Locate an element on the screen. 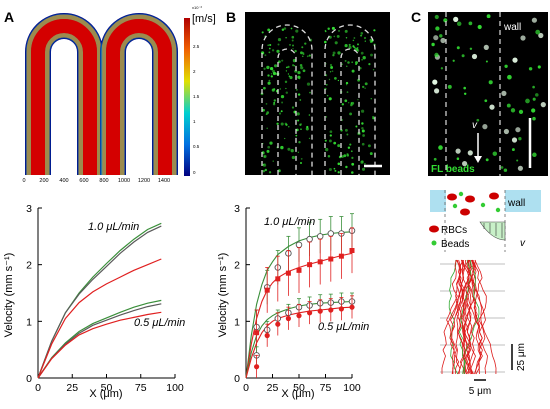  chart-a-x-tick-label: 25 is located at coordinates (72, 388).